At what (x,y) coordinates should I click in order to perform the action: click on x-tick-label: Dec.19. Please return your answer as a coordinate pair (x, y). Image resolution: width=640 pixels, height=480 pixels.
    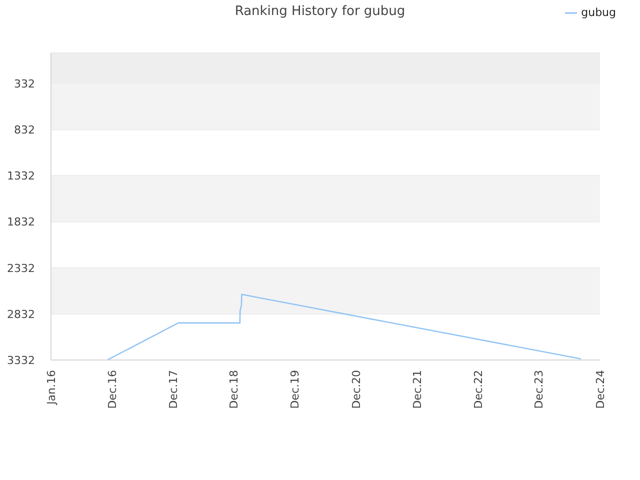
    Looking at the image, I should click on (295, 389).